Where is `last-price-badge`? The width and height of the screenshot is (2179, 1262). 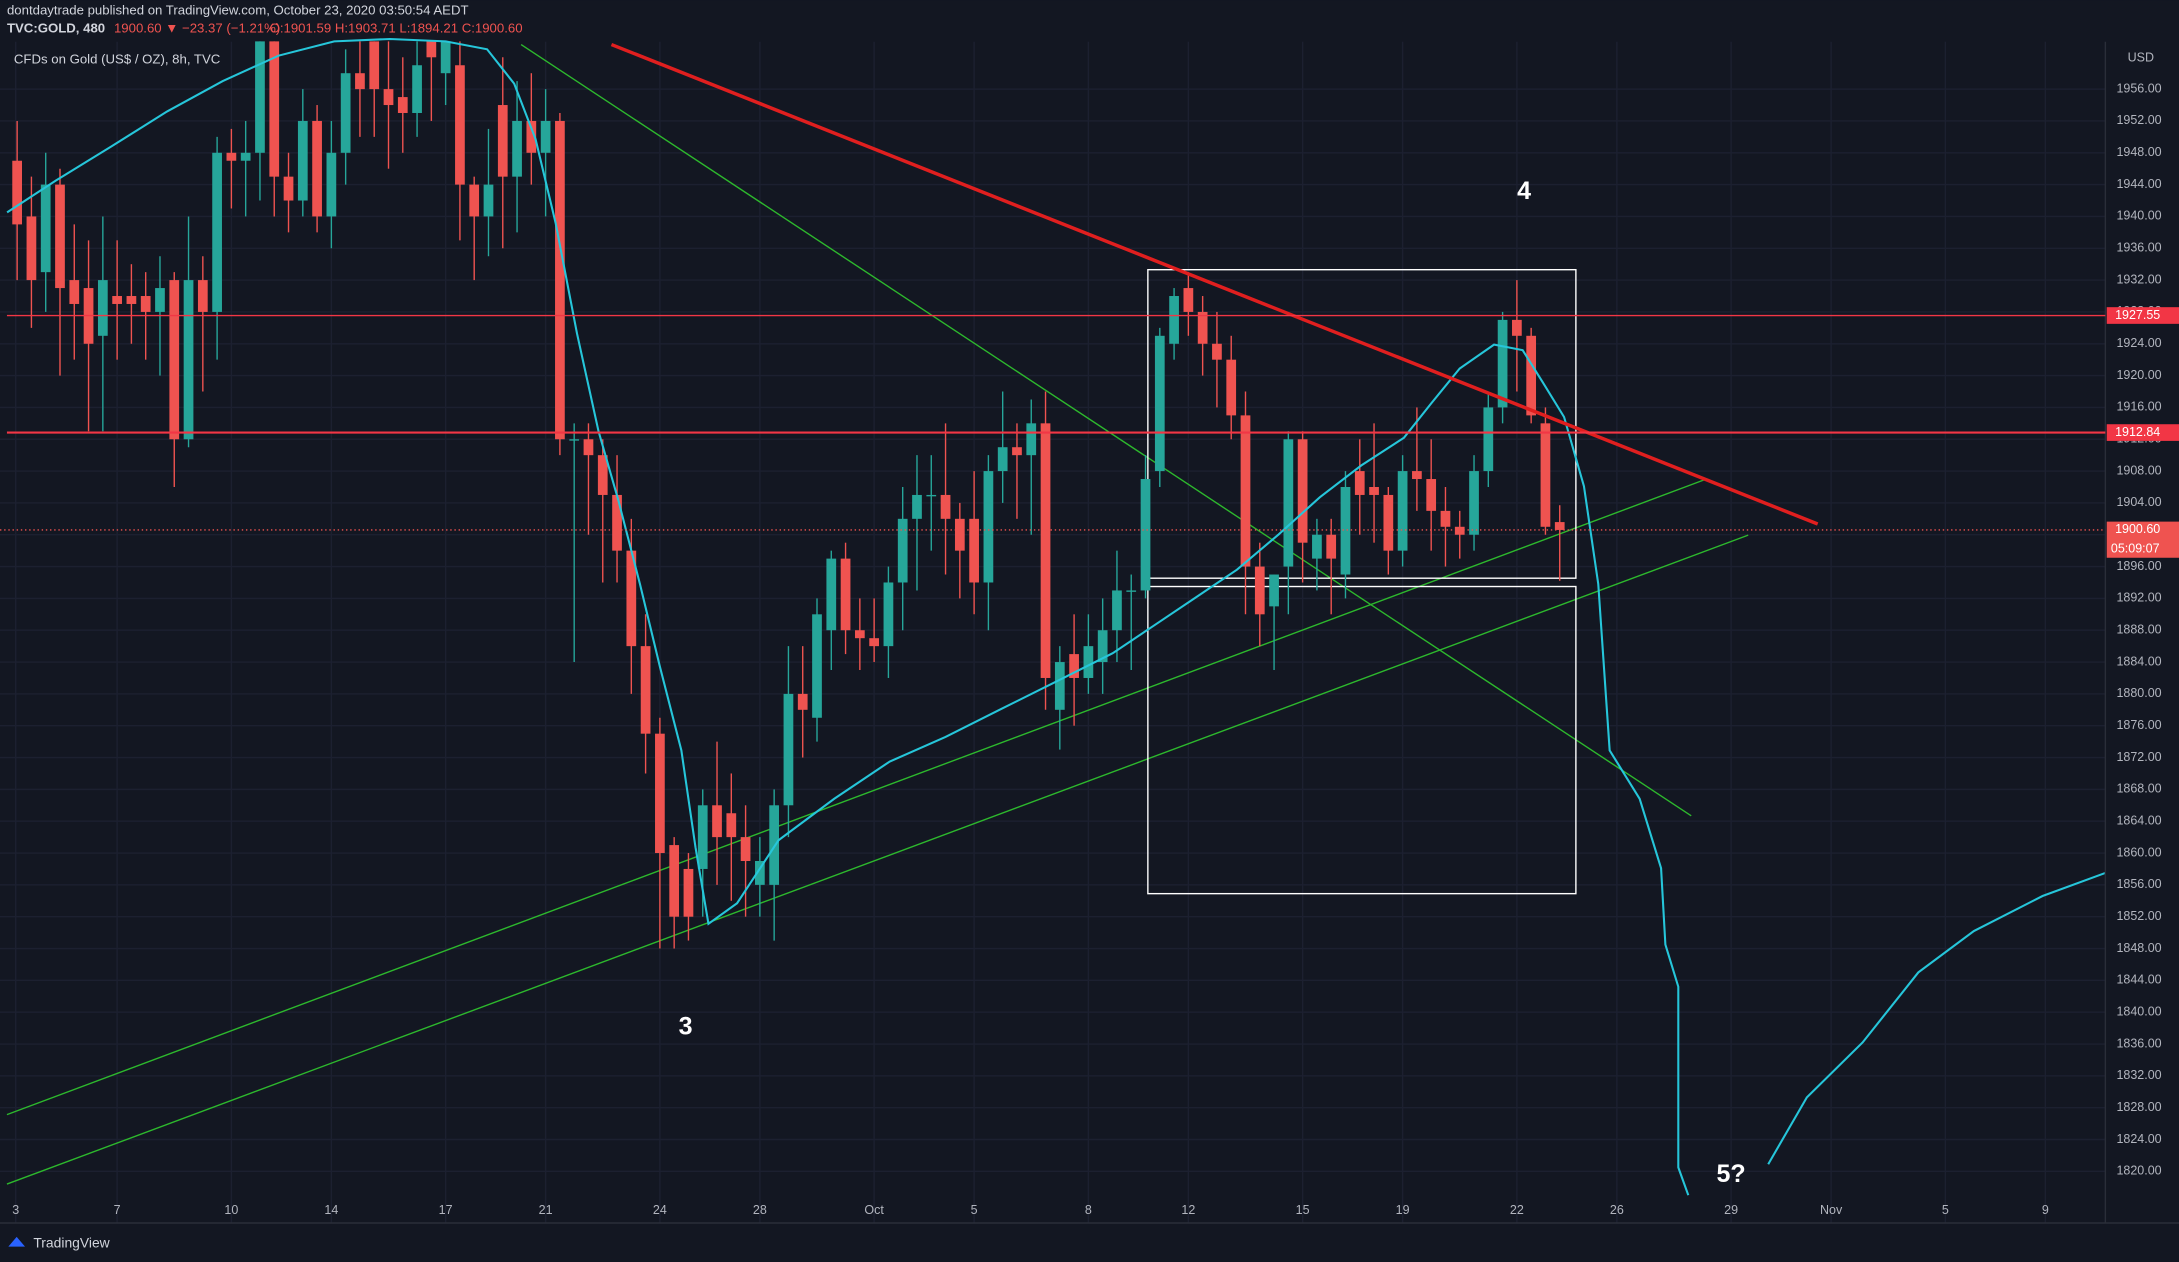 last-price-badge is located at coordinates (2142, 539).